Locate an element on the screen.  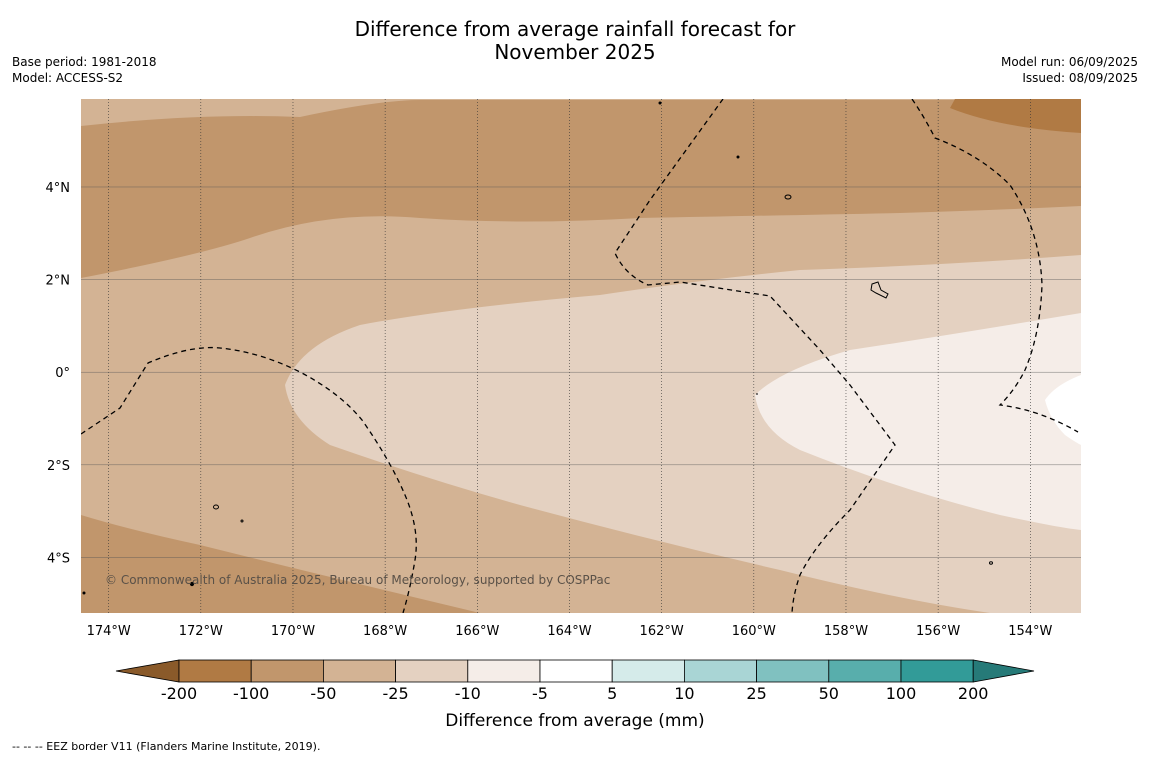
longitude-tick-label: 154°W is located at coordinates (1030, 631).